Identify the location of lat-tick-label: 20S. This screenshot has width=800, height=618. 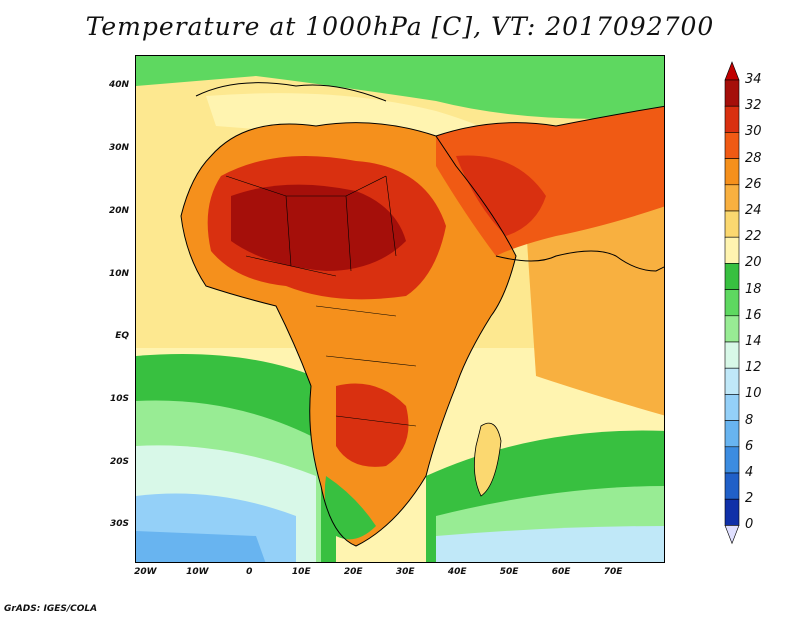
(119, 461).